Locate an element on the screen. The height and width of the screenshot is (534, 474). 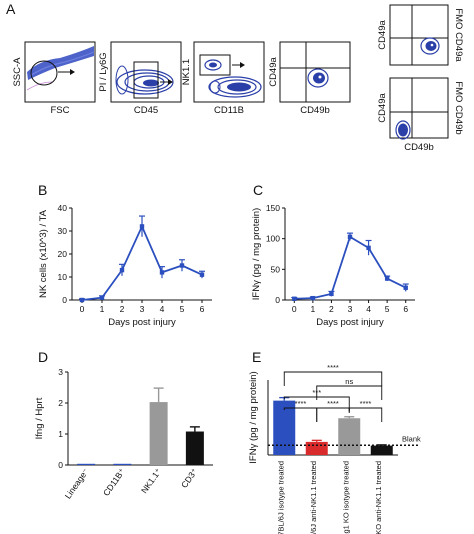
facs-xlabel-cd11b: CD11B is located at coordinates (229, 110).